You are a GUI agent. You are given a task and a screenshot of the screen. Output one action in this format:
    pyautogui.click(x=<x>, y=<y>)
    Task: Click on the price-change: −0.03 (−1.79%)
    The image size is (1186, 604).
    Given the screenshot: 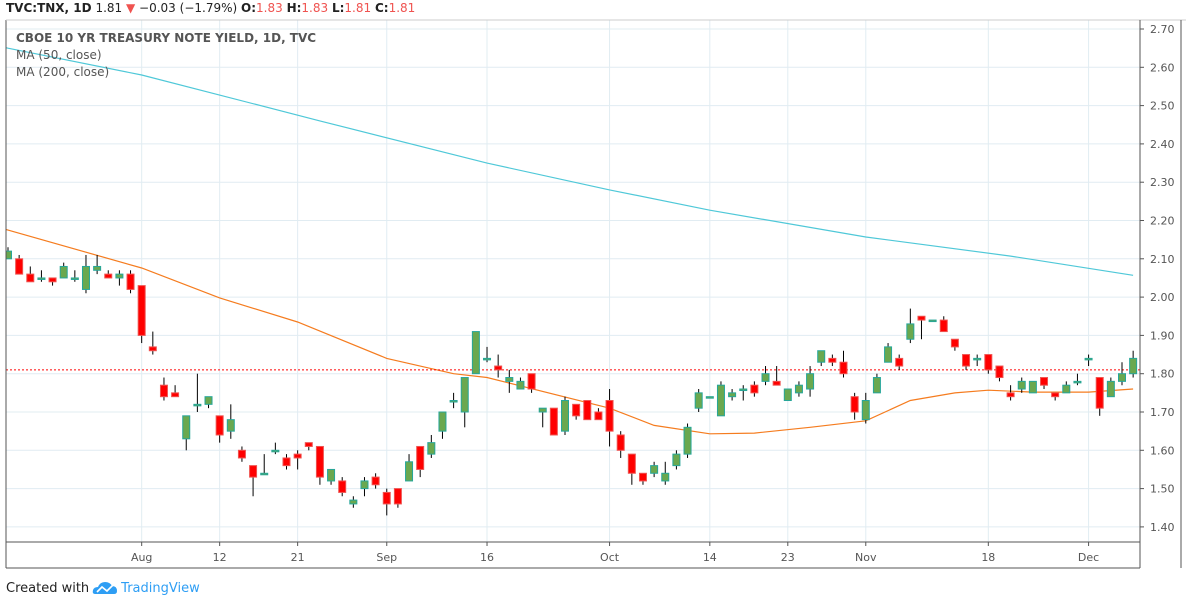 What is the action you would take?
    pyautogui.click(x=188, y=8)
    